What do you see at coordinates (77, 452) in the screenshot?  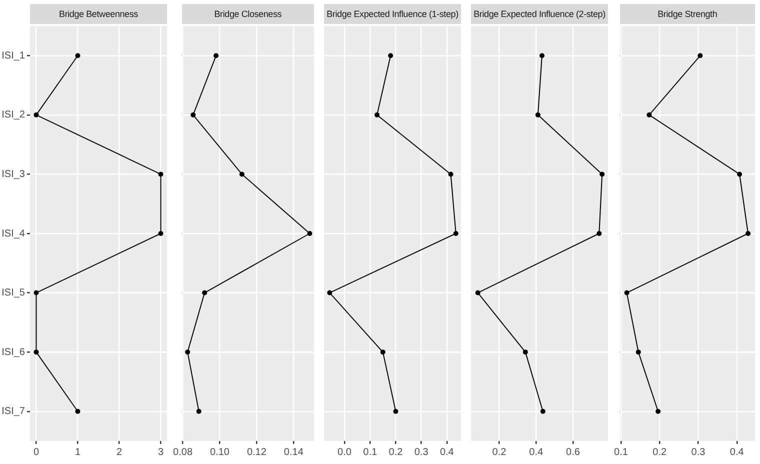 I see `x-tick-label: 1` at bounding box center [77, 452].